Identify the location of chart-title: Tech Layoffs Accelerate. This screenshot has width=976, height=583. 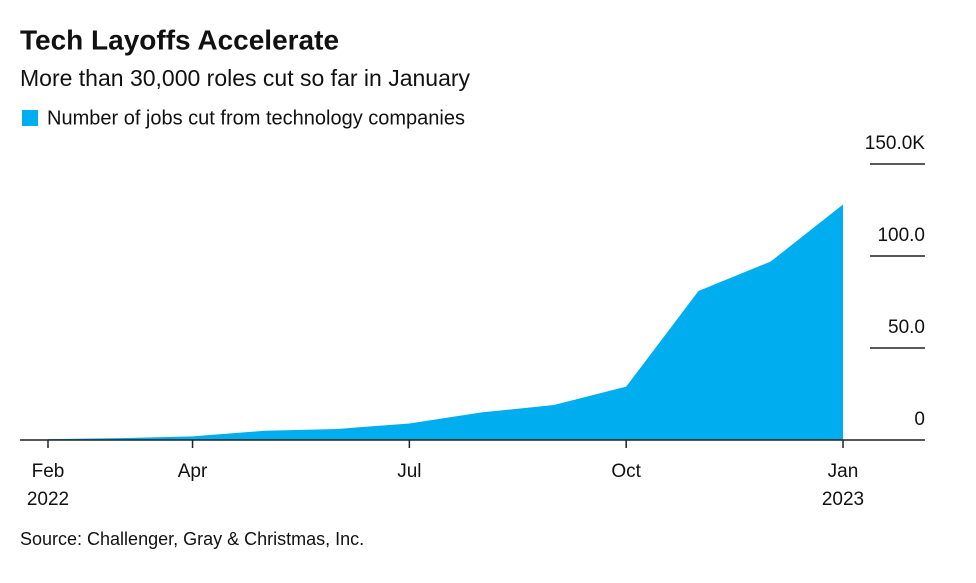
(179, 39).